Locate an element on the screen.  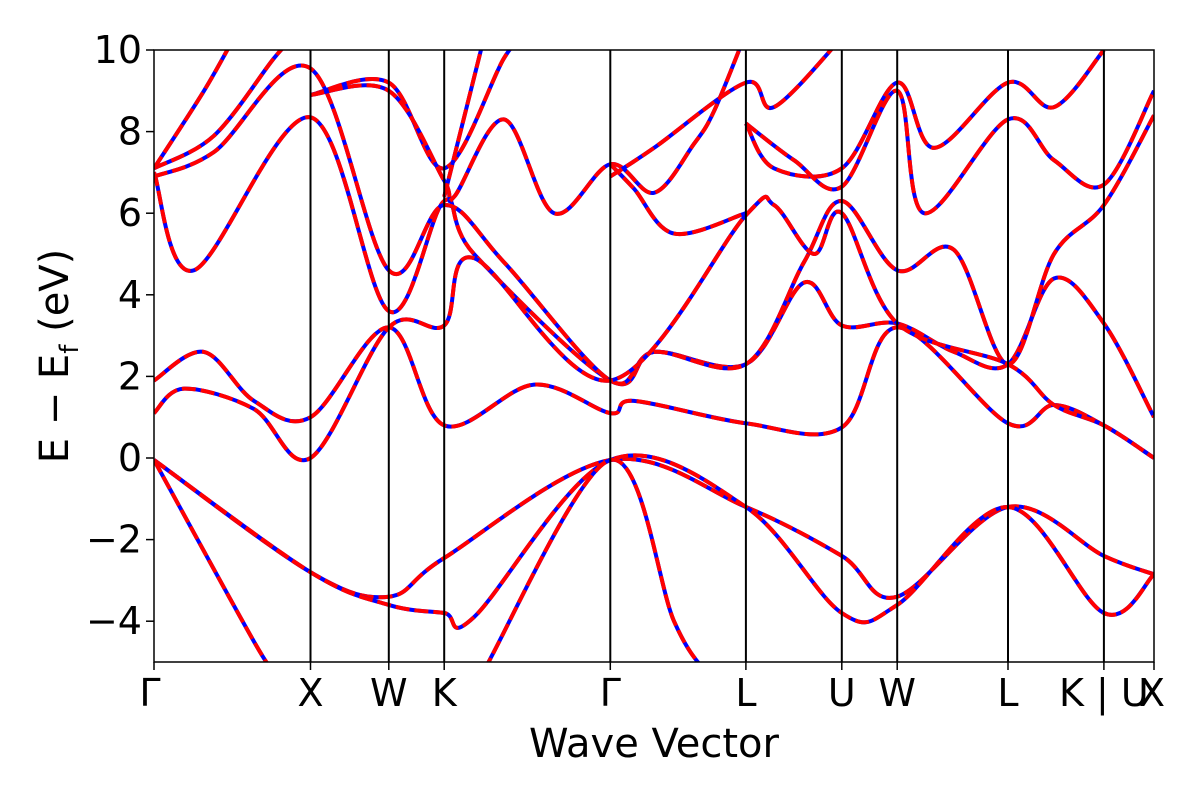
x-tick-label-1: X is located at coordinates (310, 693).